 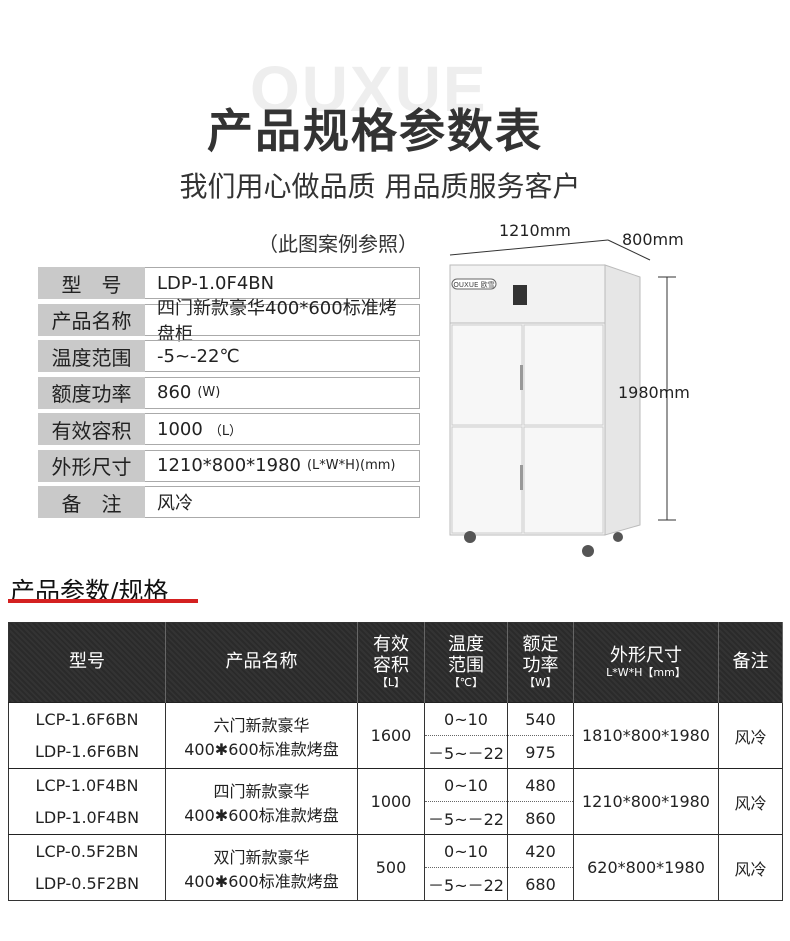 What do you see at coordinates (91, 319) in the screenshot?
I see `spec-label: 产品名称` at bounding box center [91, 319].